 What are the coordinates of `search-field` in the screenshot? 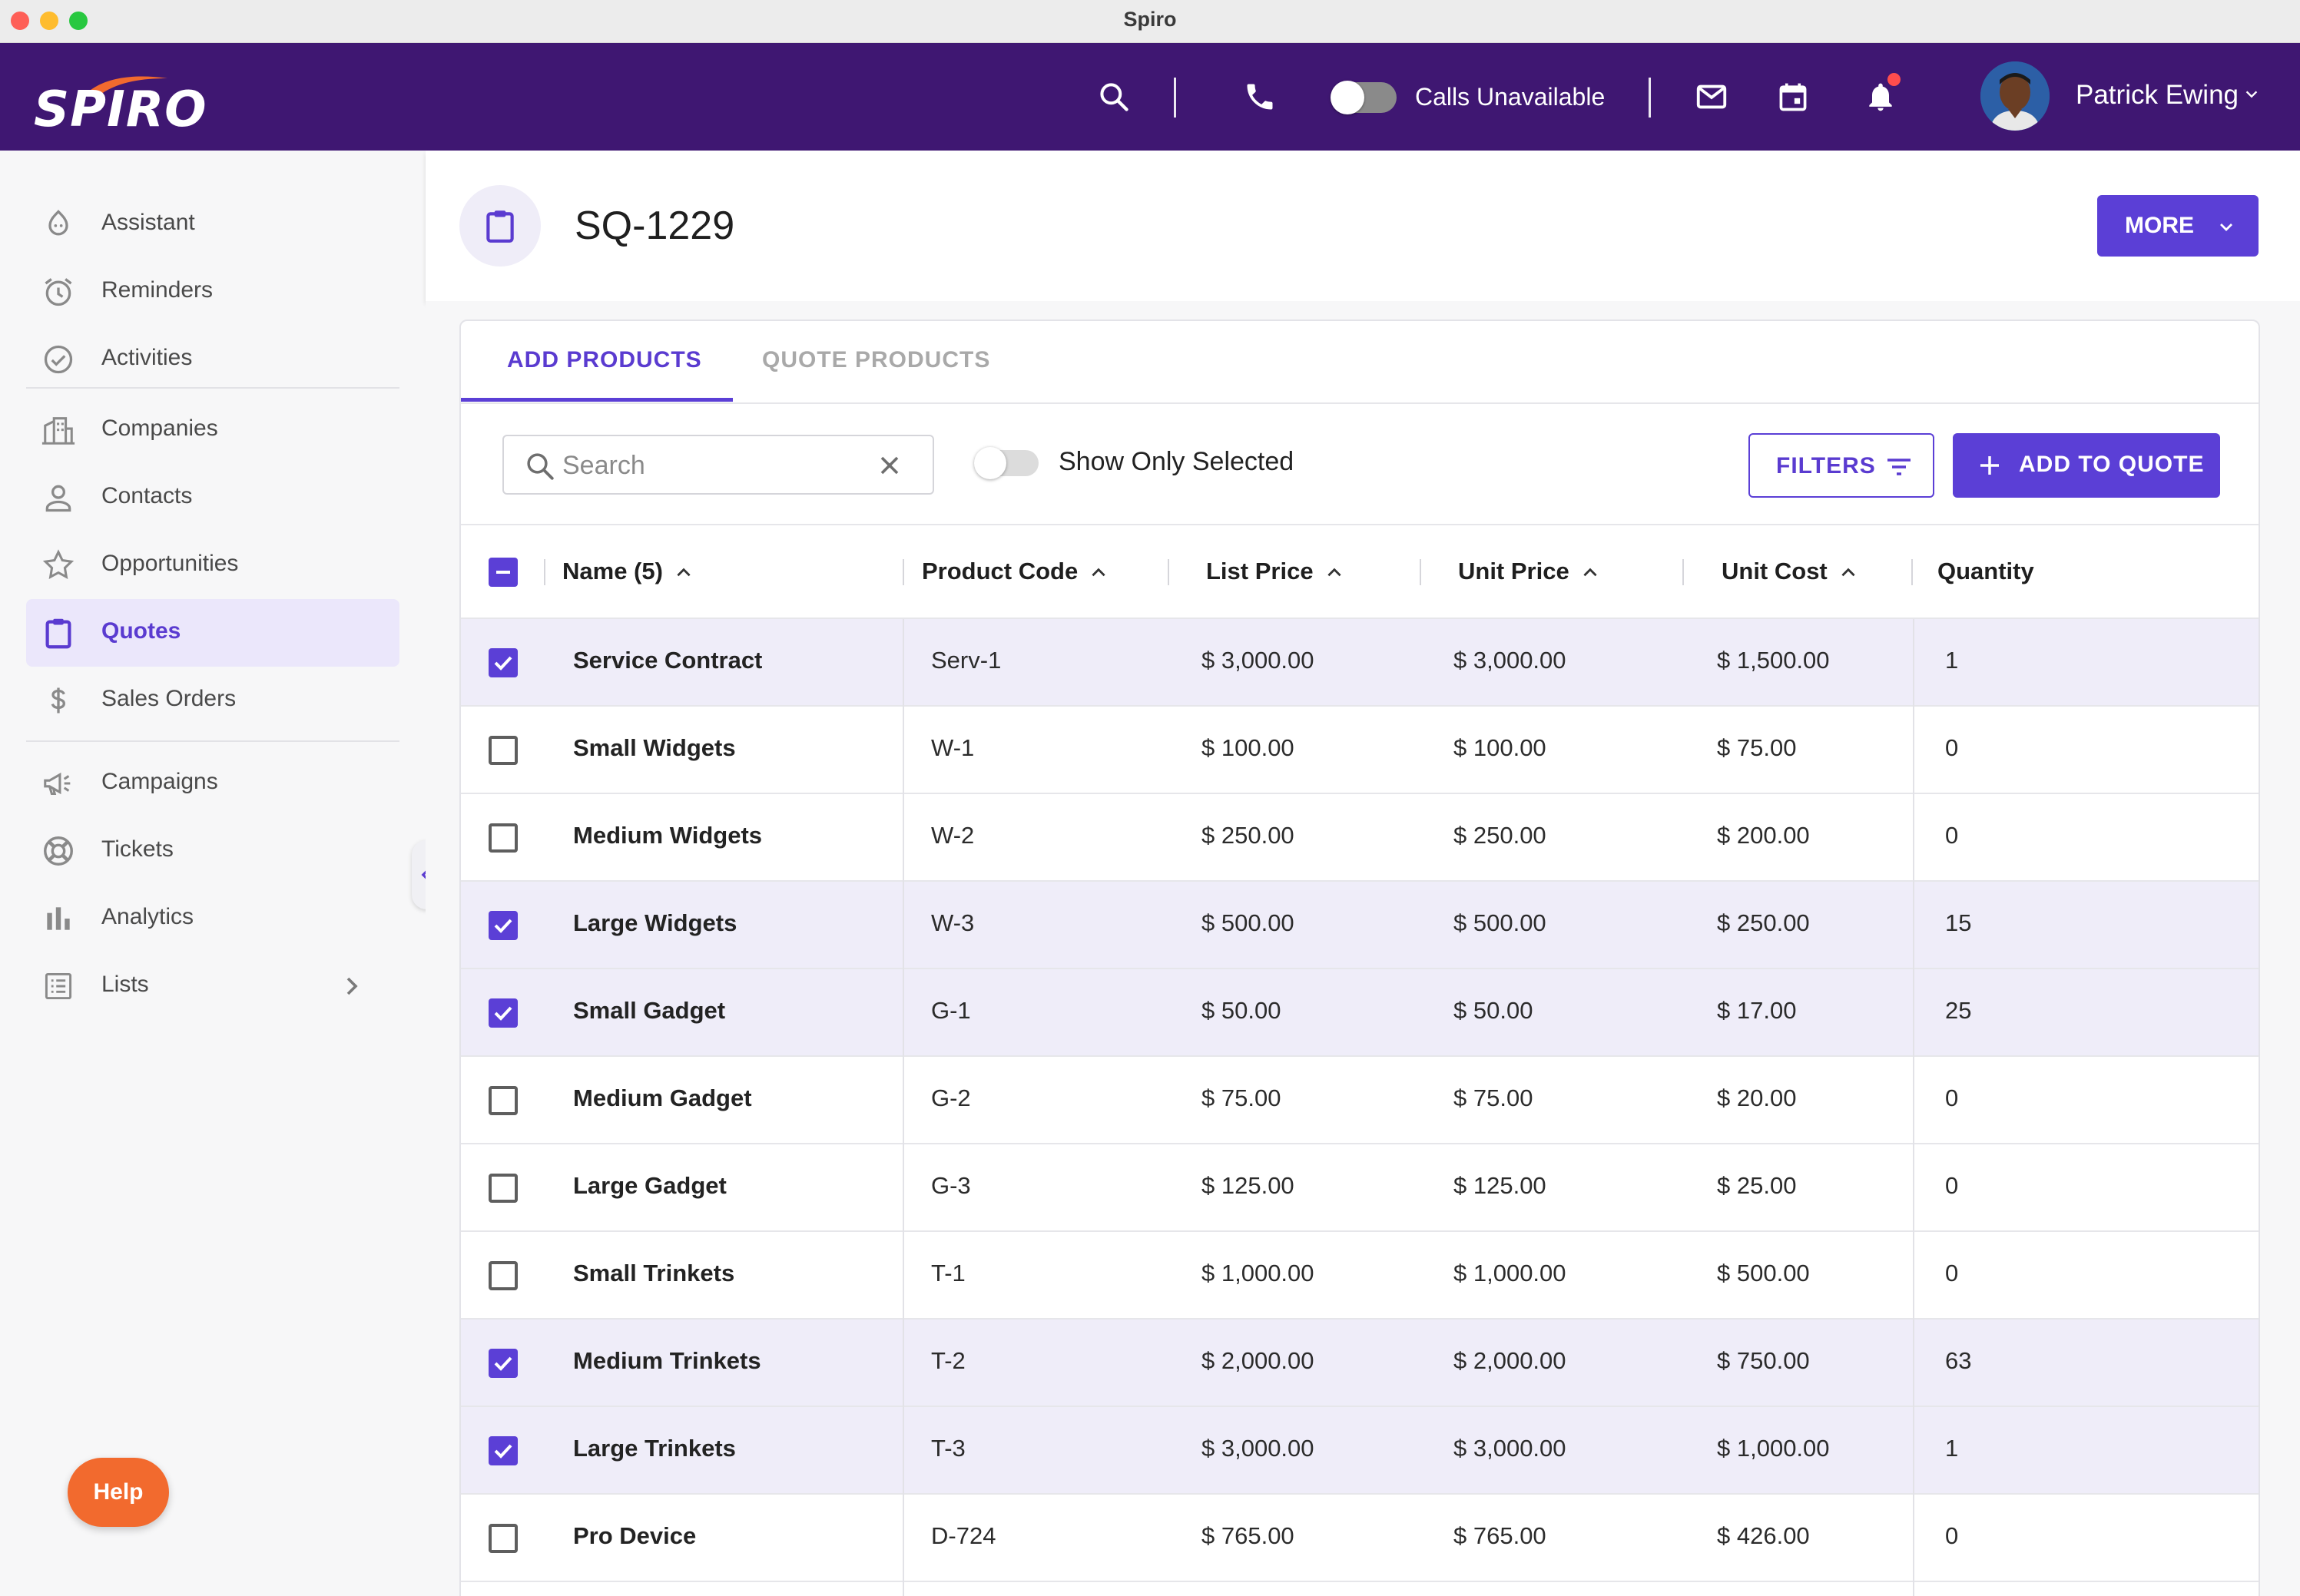 It's located at (718, 465).